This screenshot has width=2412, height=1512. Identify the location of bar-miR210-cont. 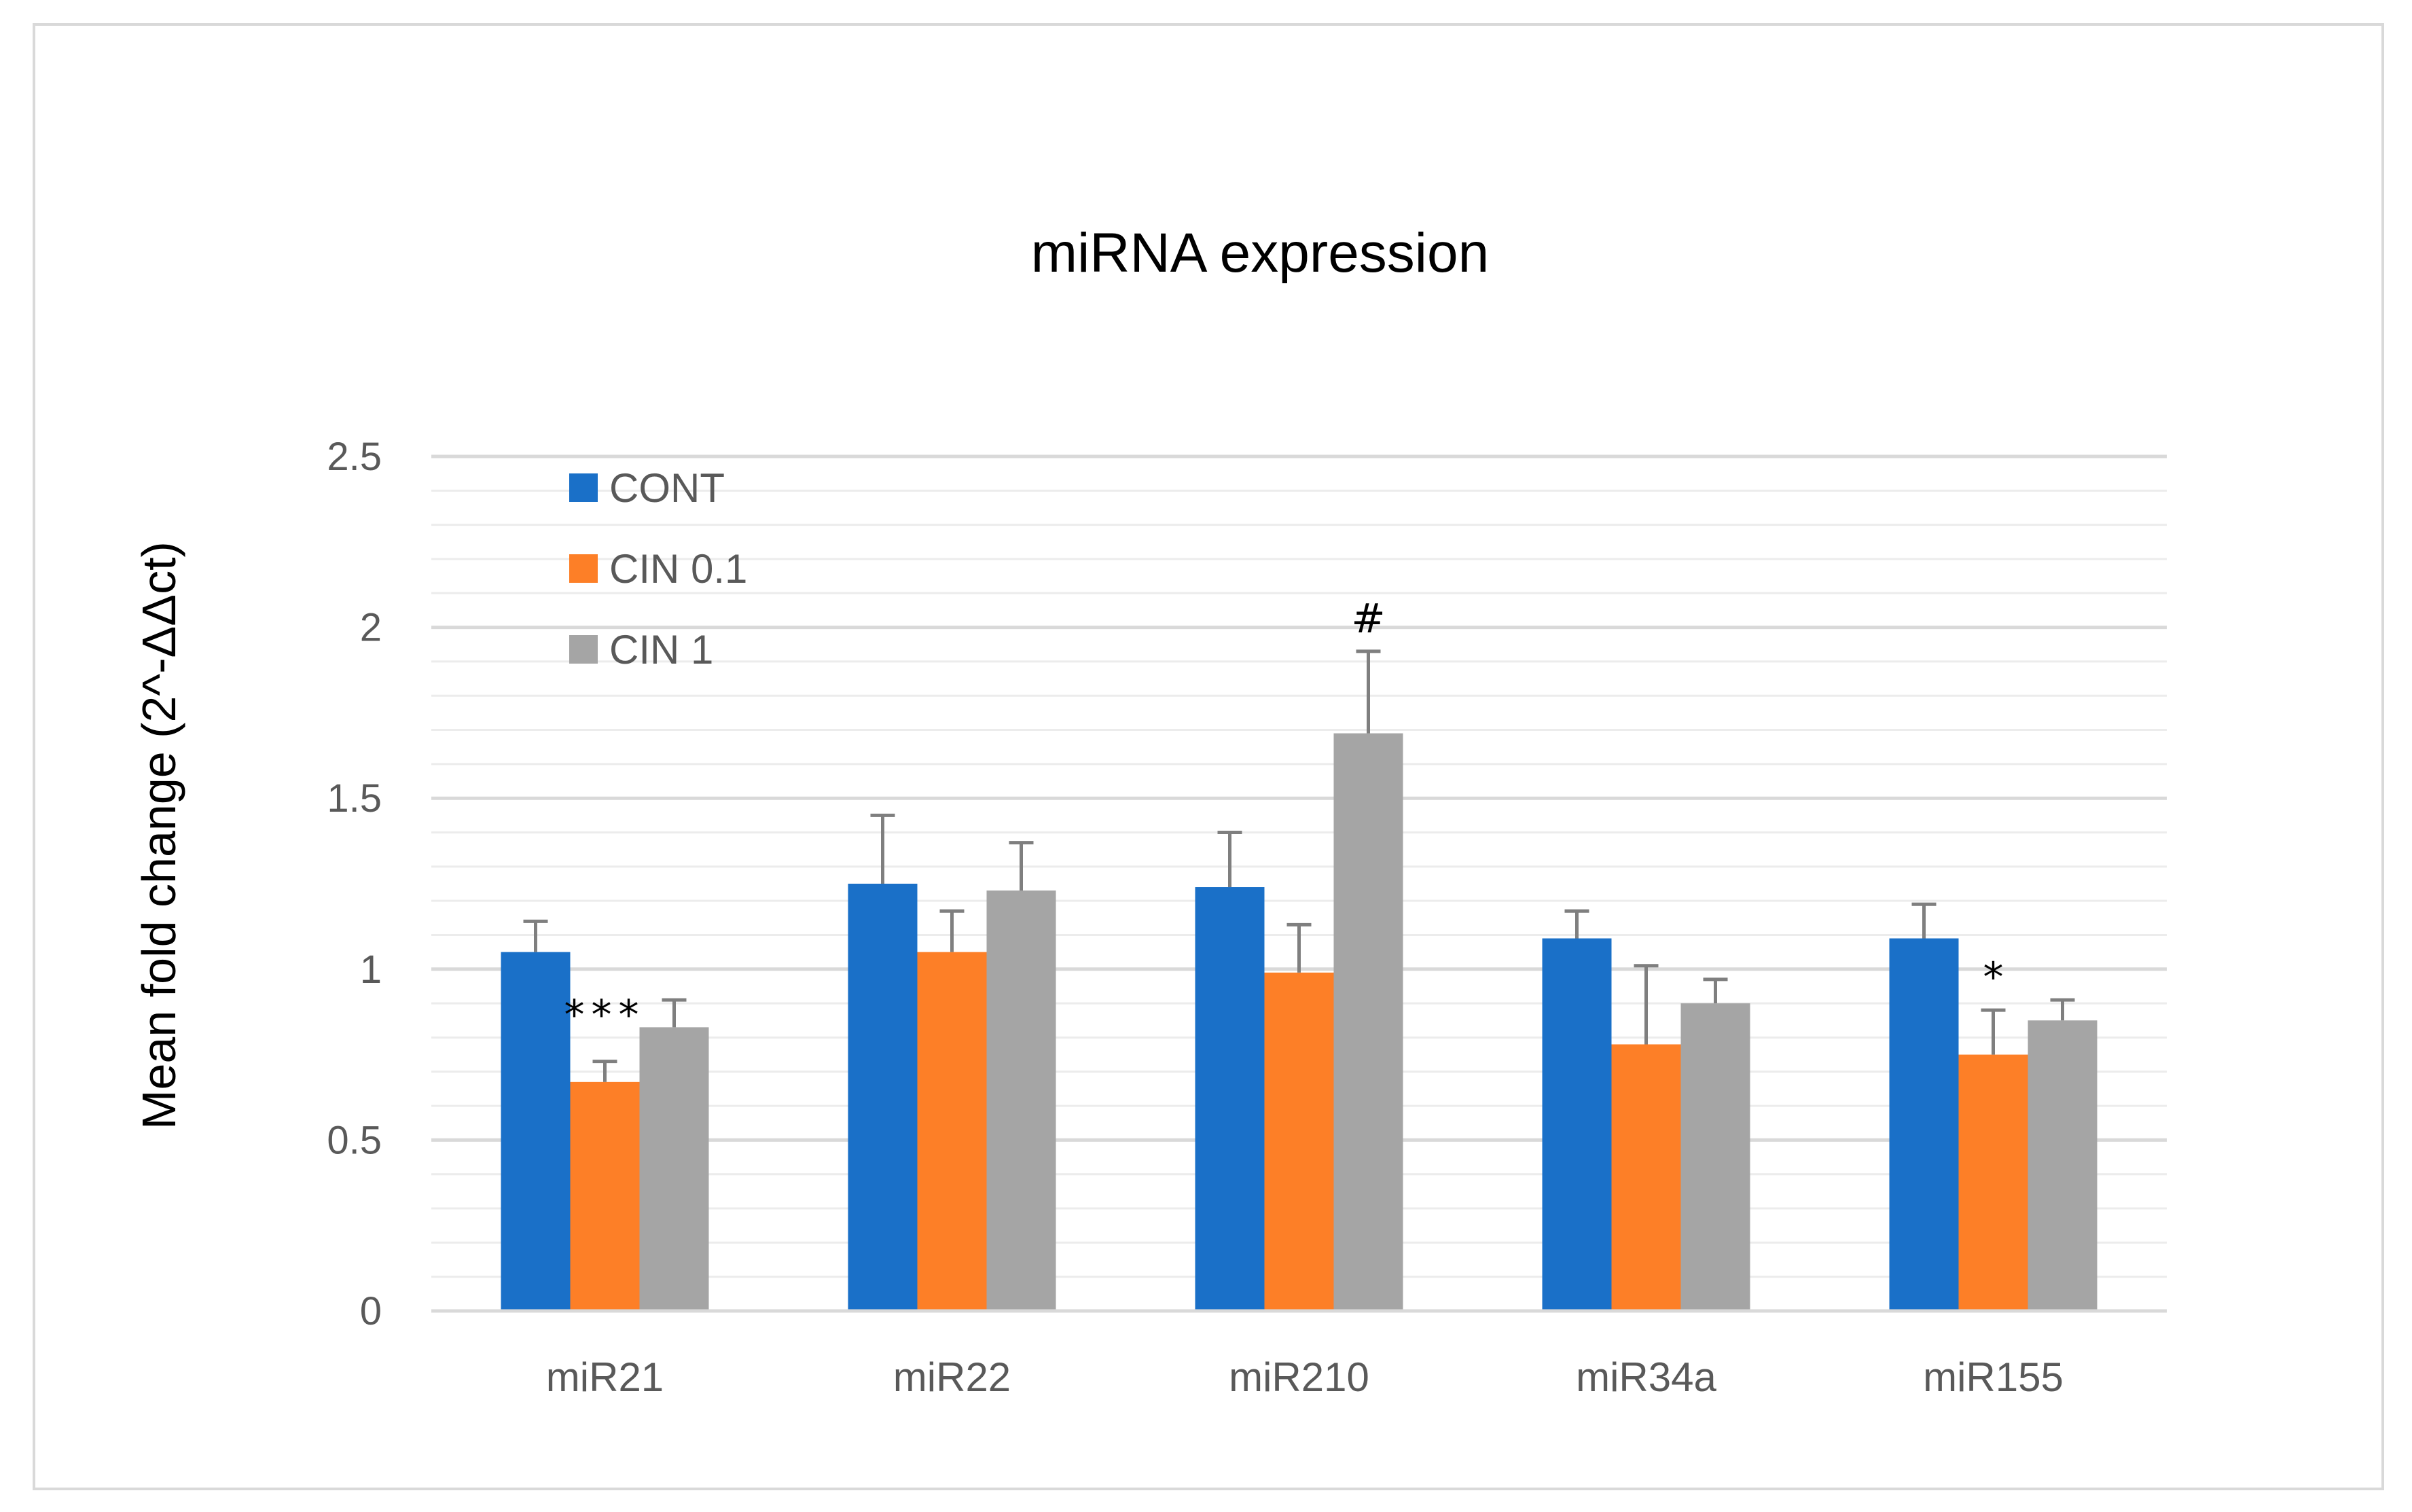
(1230, 1099).